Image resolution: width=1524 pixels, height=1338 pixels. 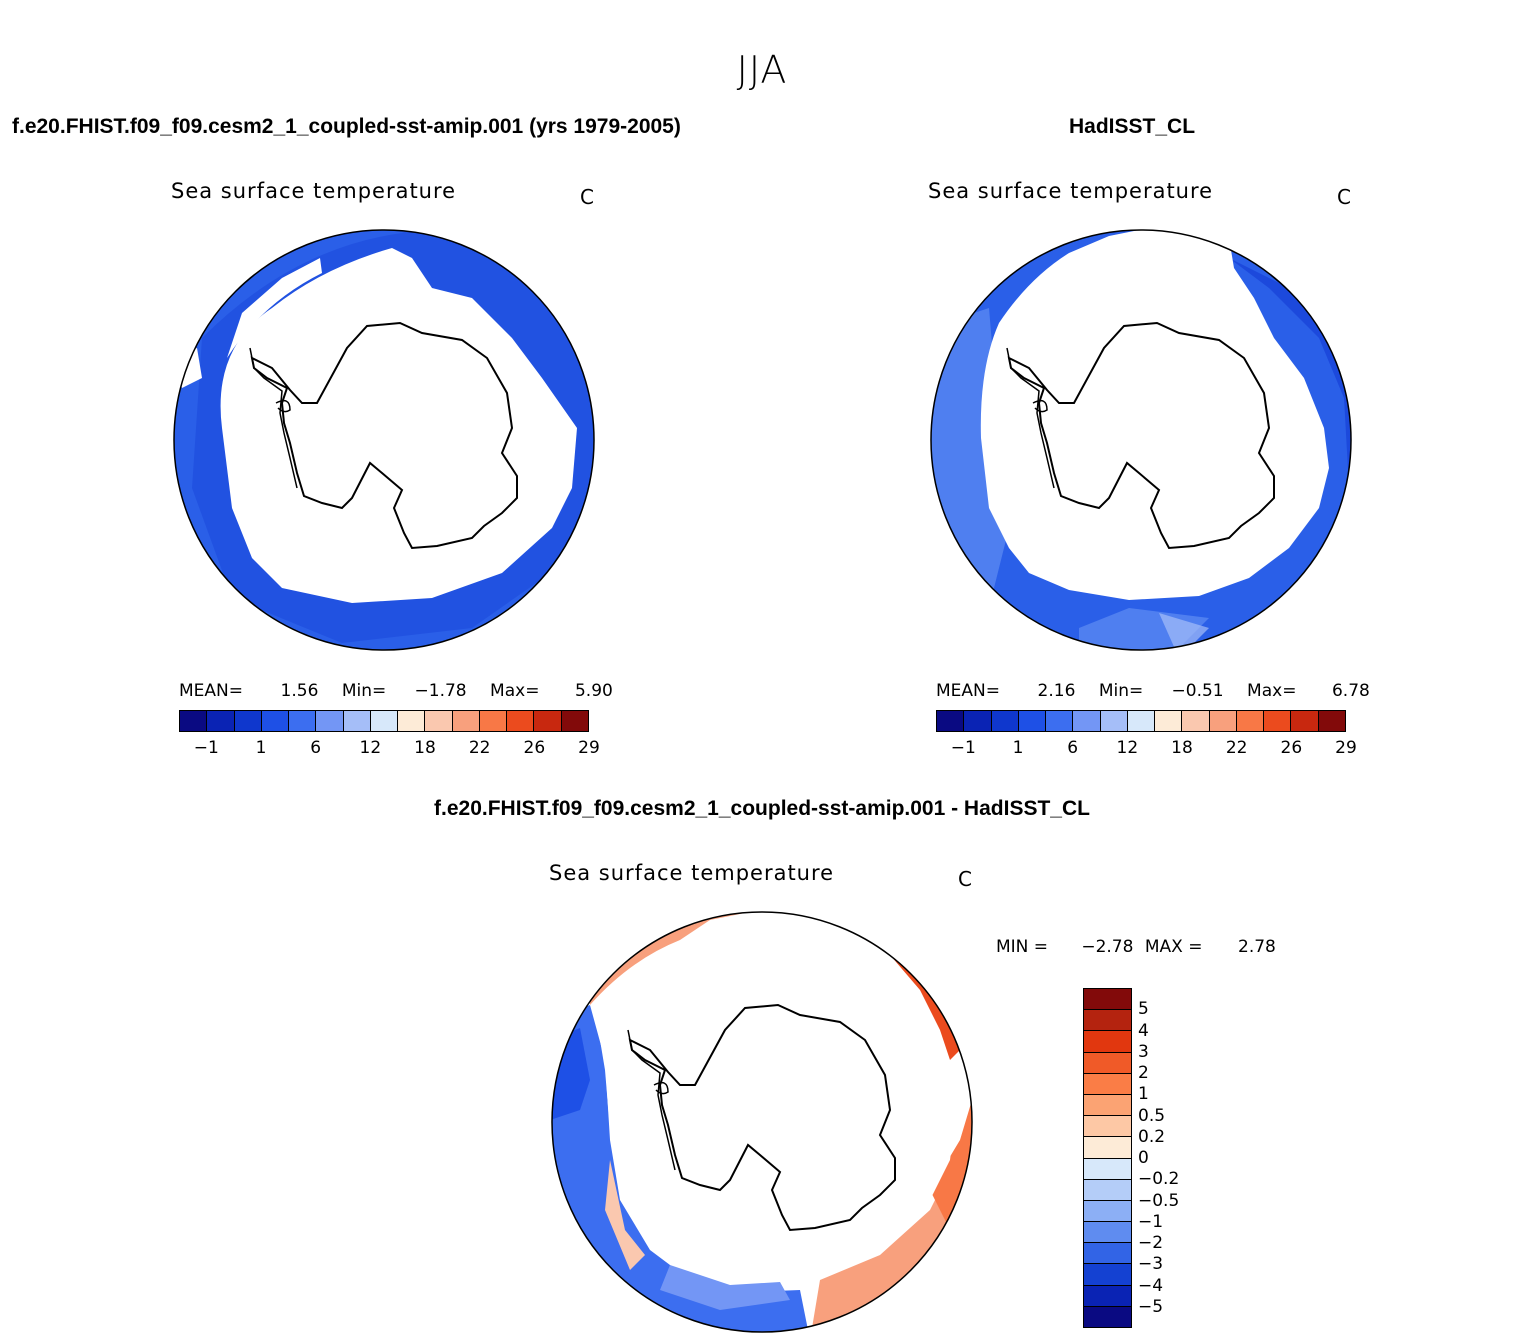 I want to click on diff-variable-title: Sea surface temperature, so click(x=692, y=873).